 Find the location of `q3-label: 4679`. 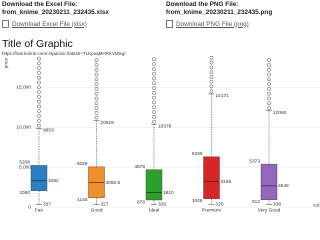

q3-label: 4679 is located at coordinates (139, 167).